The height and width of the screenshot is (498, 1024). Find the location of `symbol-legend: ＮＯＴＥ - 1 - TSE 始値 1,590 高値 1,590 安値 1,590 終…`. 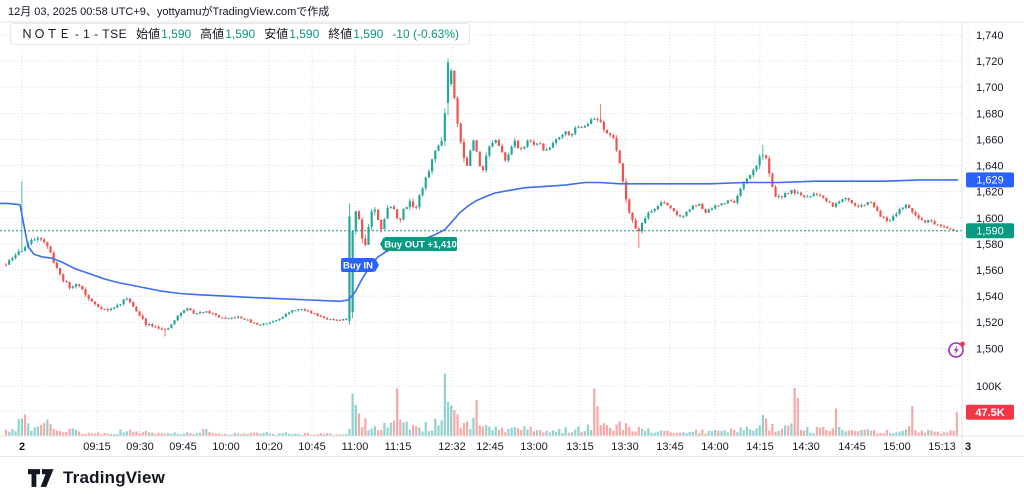

symbol-legend: ＮＯＴＥ - 1 - TSE 始値 1,590 高値 1,590 安値 1,590 終… is located at coordinates (240, 34).